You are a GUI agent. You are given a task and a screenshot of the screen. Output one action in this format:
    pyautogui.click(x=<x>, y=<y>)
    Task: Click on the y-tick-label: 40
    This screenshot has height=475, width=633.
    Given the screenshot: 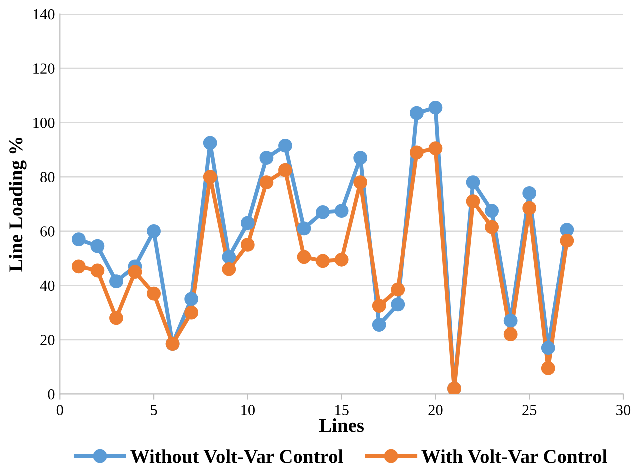 What is the action you would take?
    pyautogui.click(x=47, y=286)
    